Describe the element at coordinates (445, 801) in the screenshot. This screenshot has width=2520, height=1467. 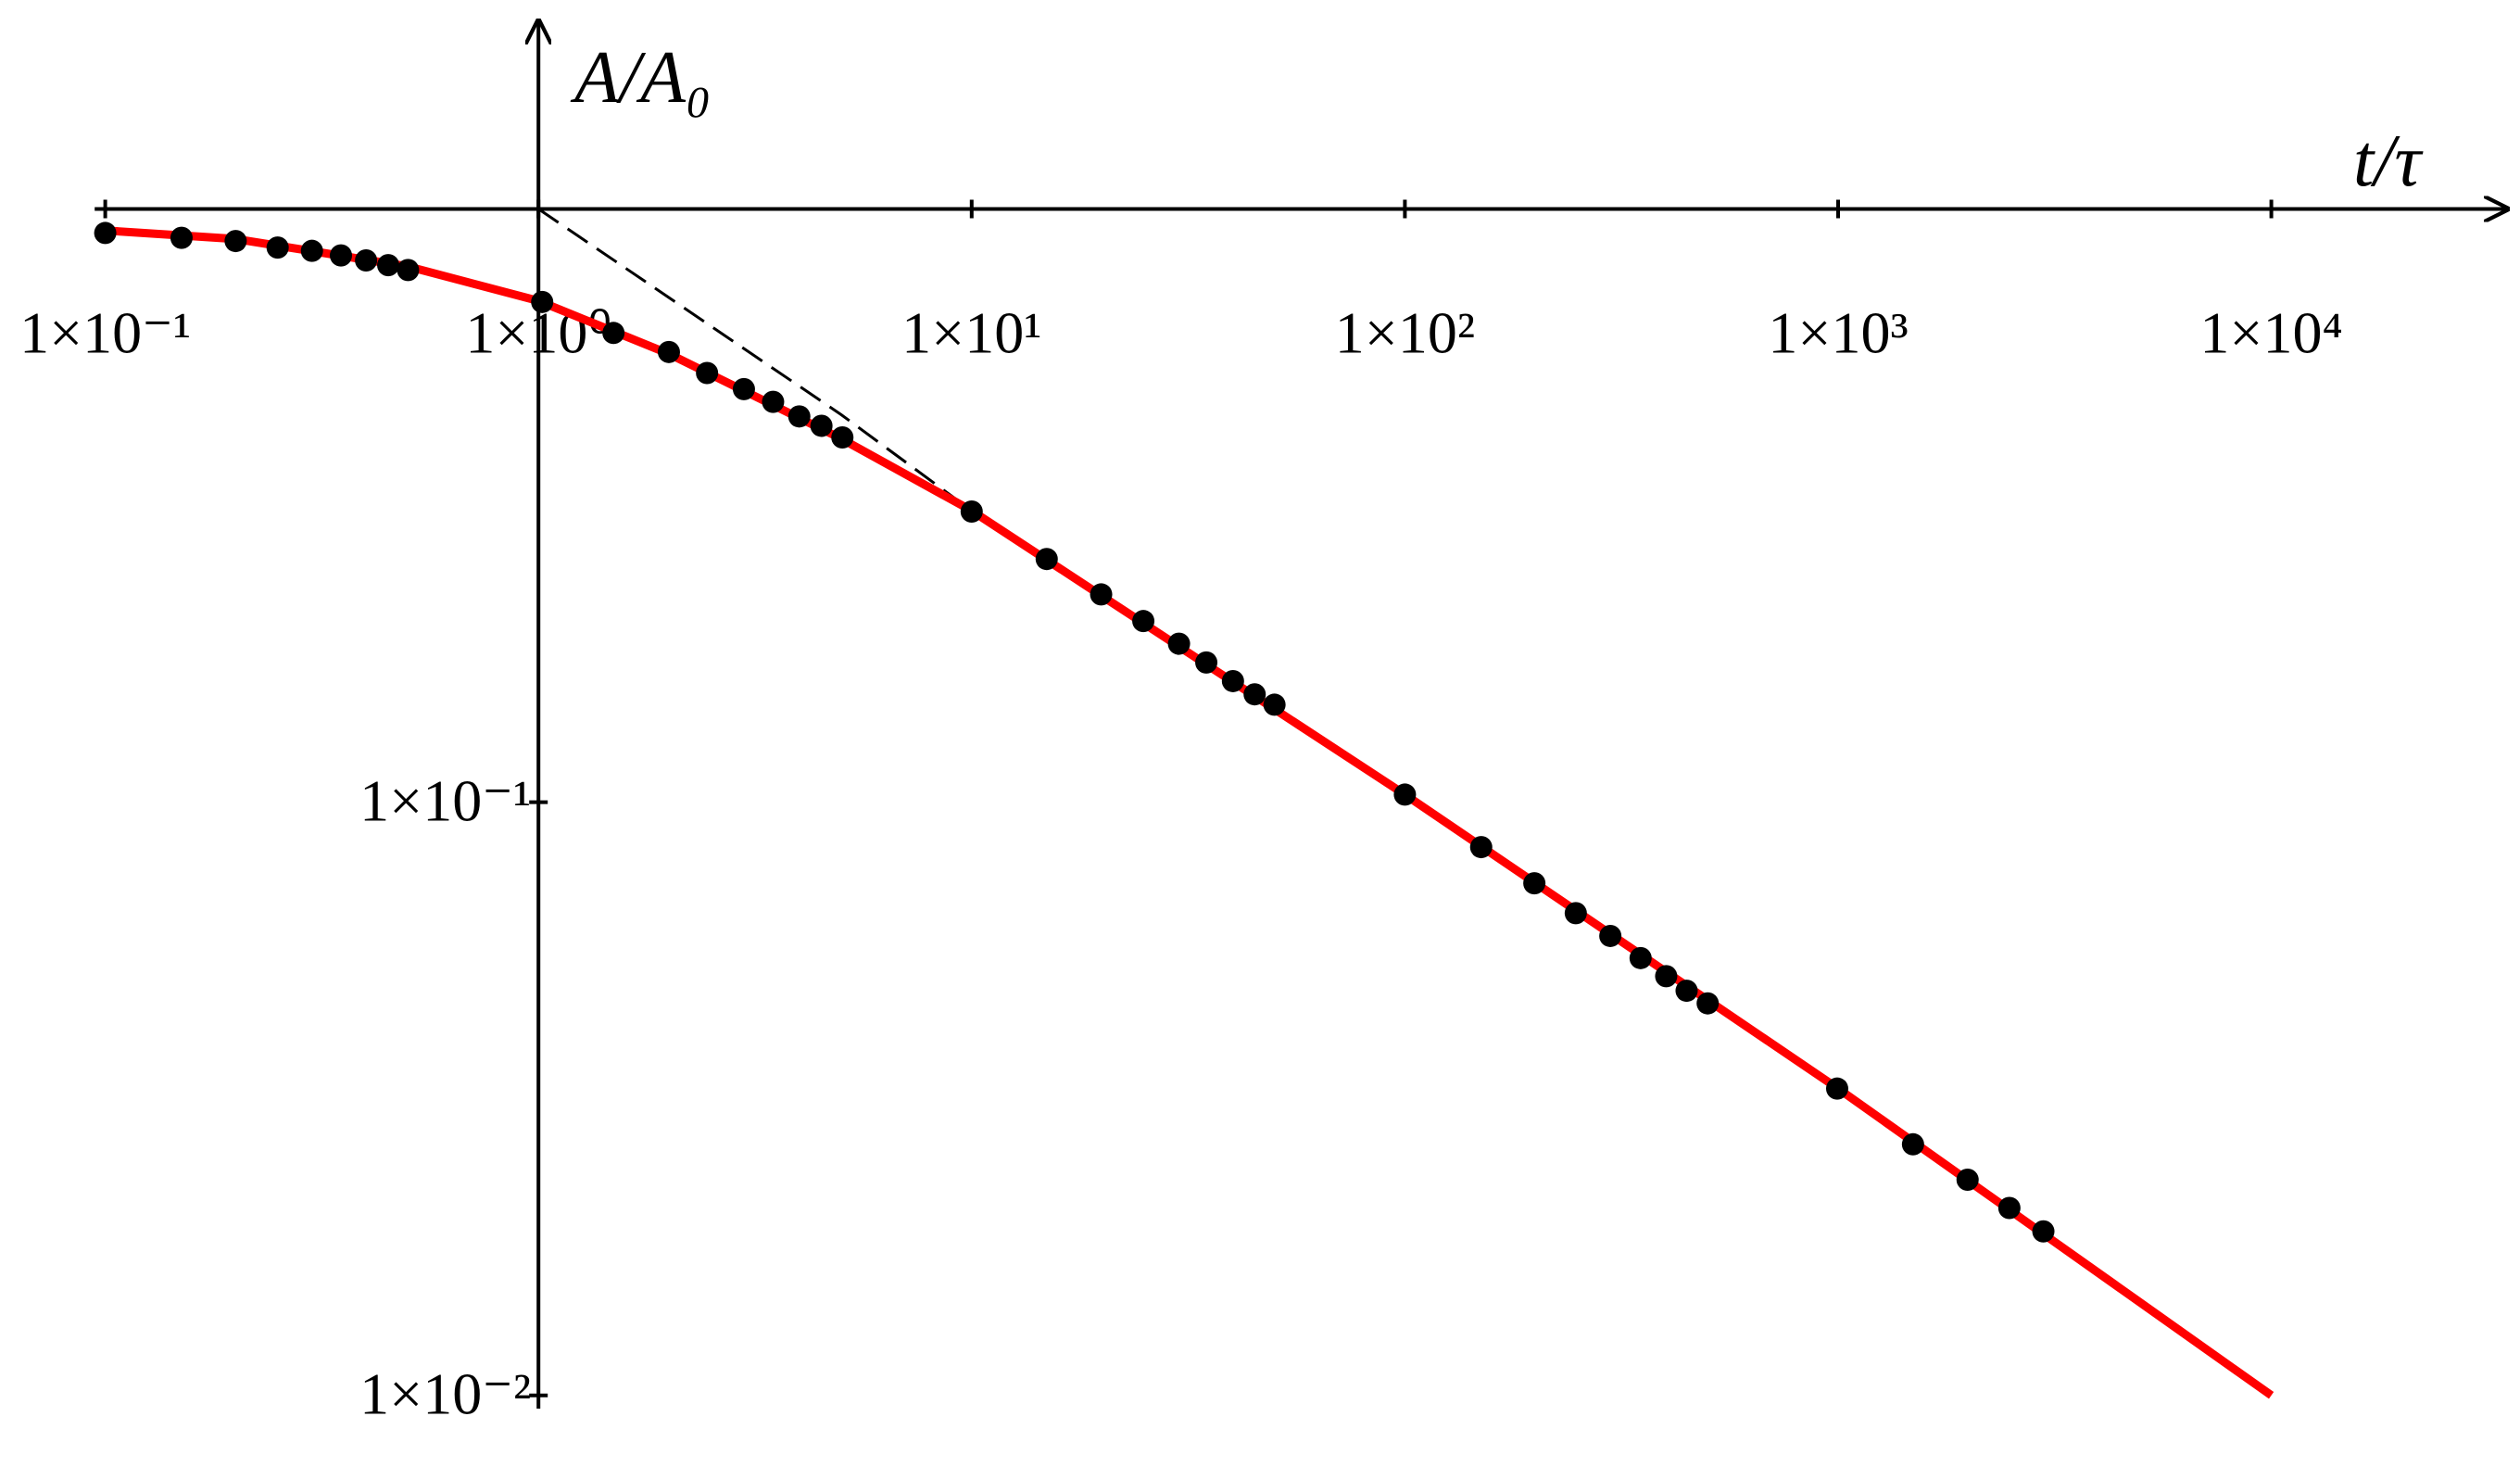
I see `y-tick-label: 1×10⁻¹` at that location.